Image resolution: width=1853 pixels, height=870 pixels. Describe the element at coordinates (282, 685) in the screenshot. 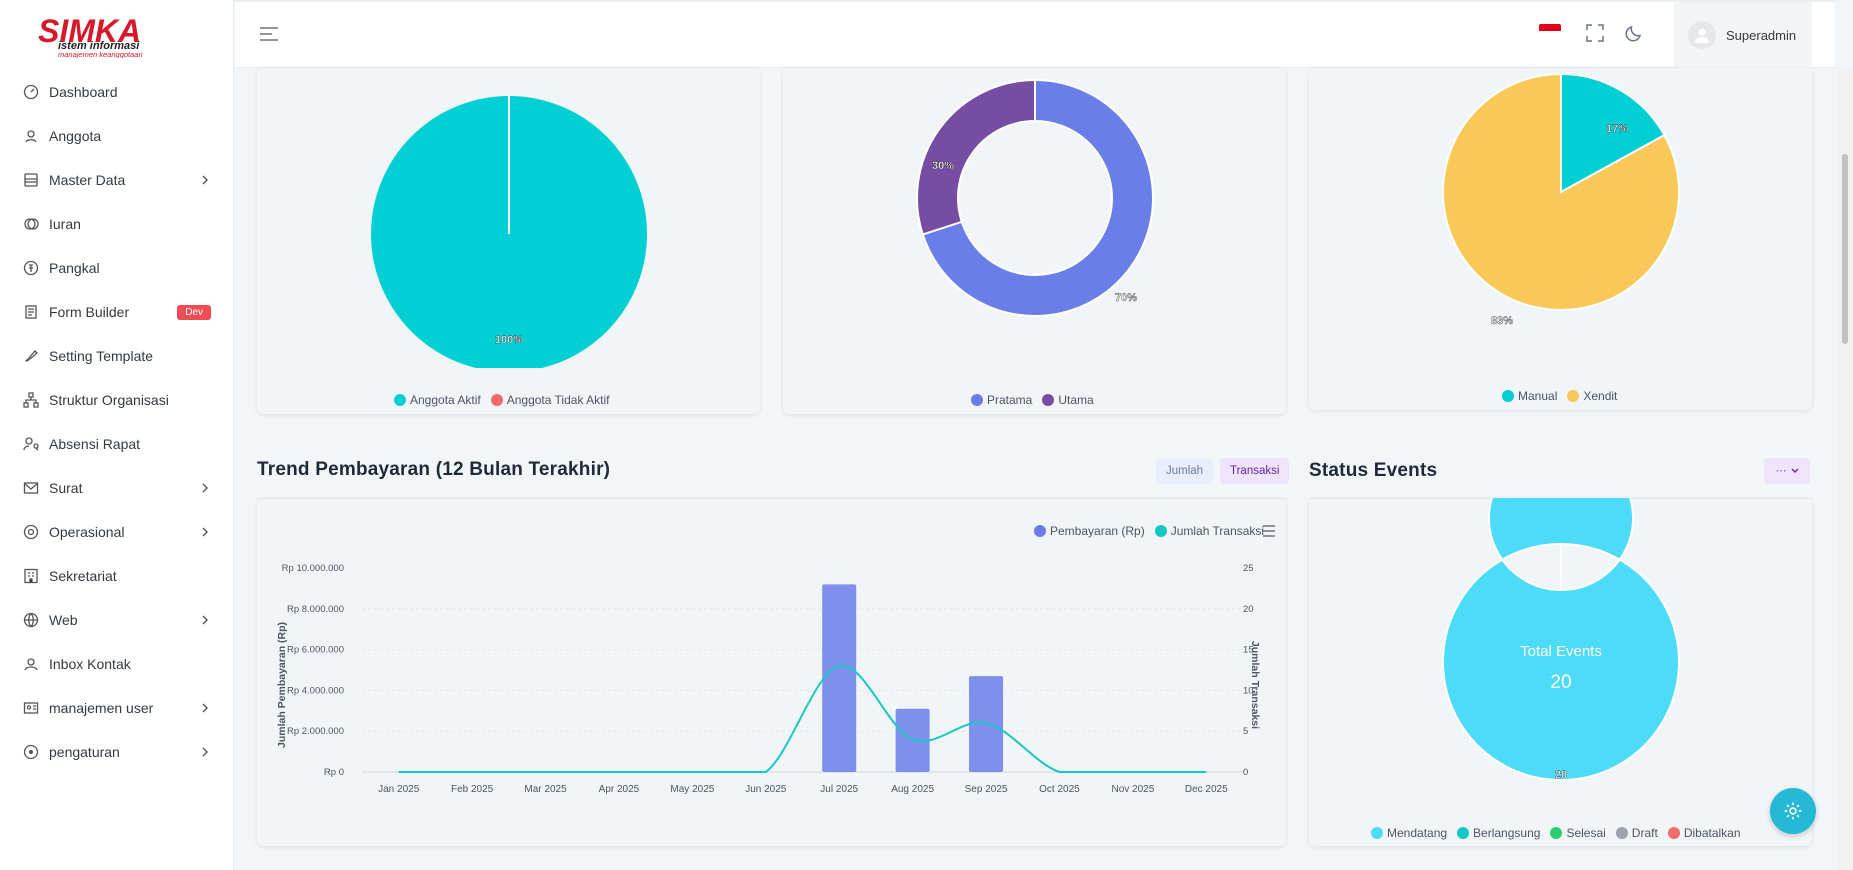

I see `left-axis-title: Jumlah Pembayaran (Rp)` at that location.